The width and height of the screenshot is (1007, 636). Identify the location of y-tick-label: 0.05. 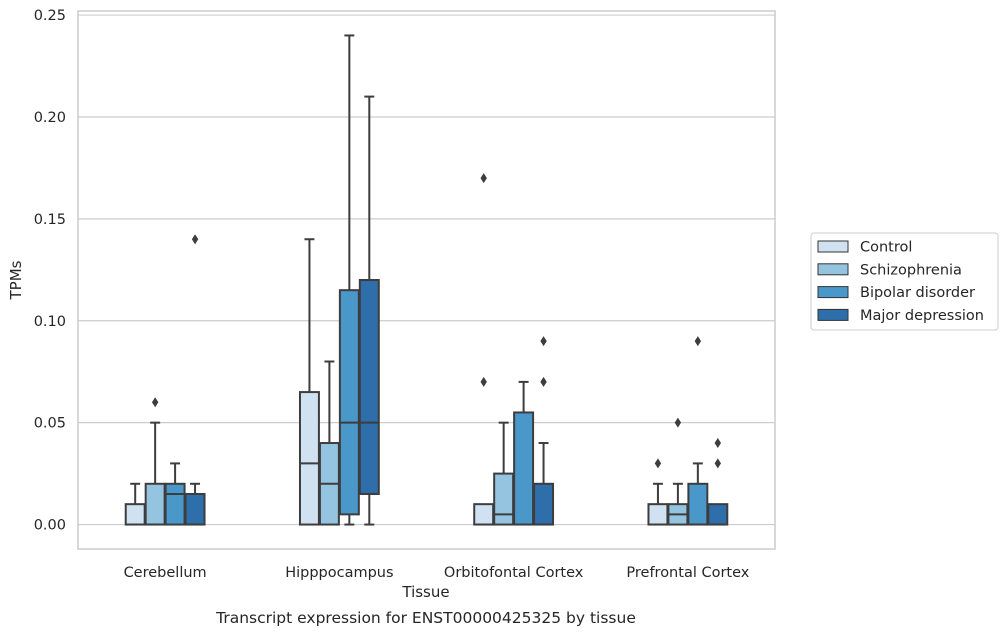
(50, 424).